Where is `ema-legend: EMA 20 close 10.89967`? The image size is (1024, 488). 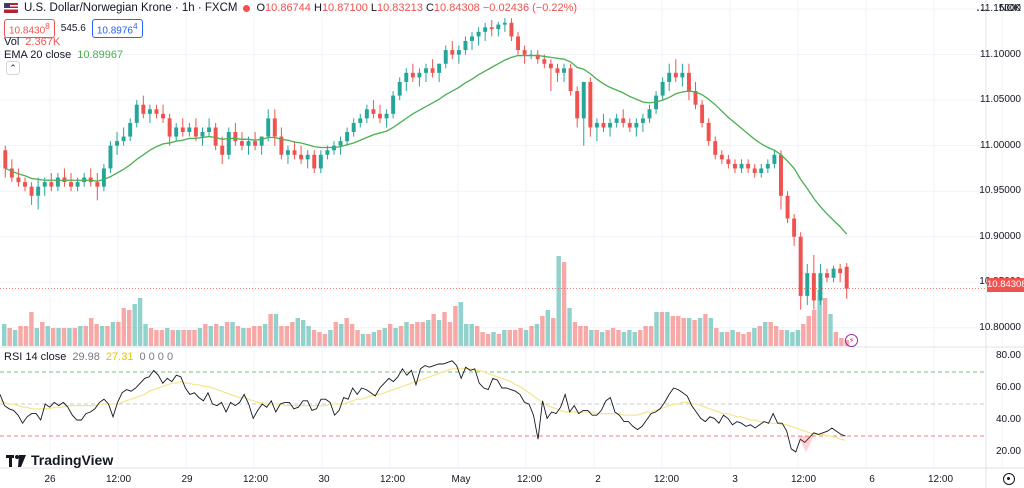 ema-legend: EMA 20 close 10.89967 is located at coordinates (63, 55).